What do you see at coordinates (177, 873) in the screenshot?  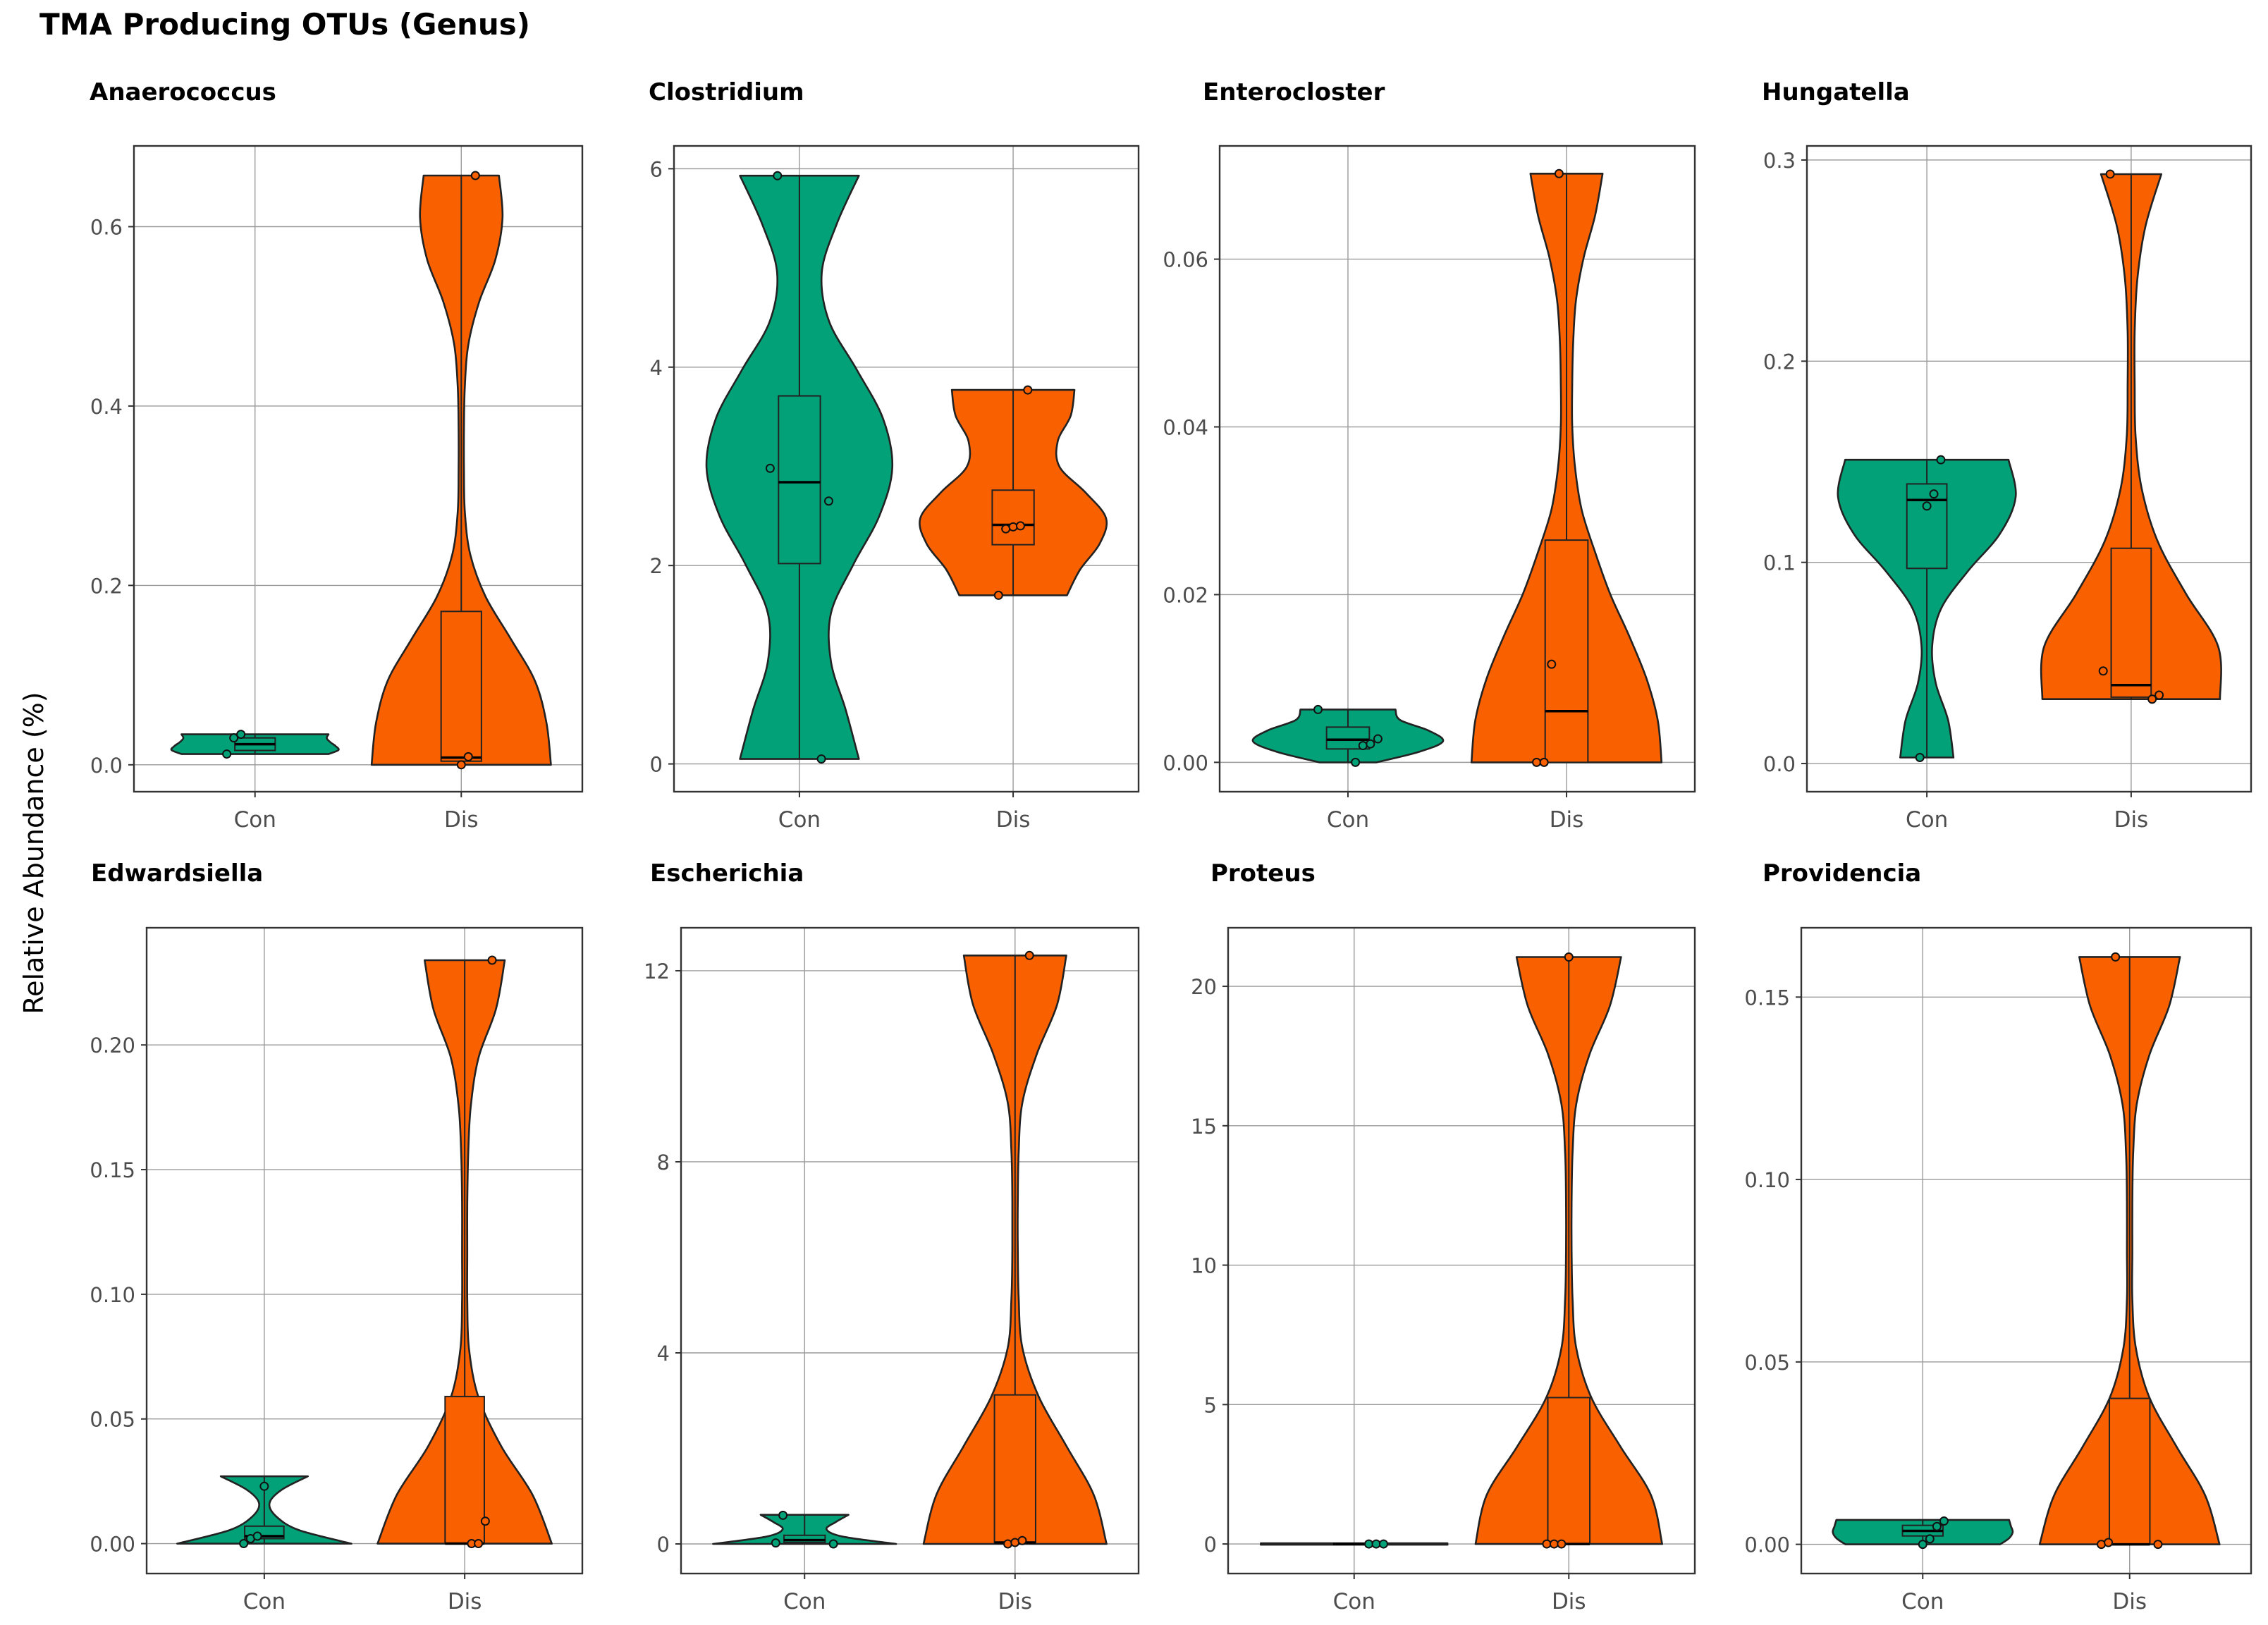 I see `panel-title: Edwardsiella` at bounding box center [177, 873].